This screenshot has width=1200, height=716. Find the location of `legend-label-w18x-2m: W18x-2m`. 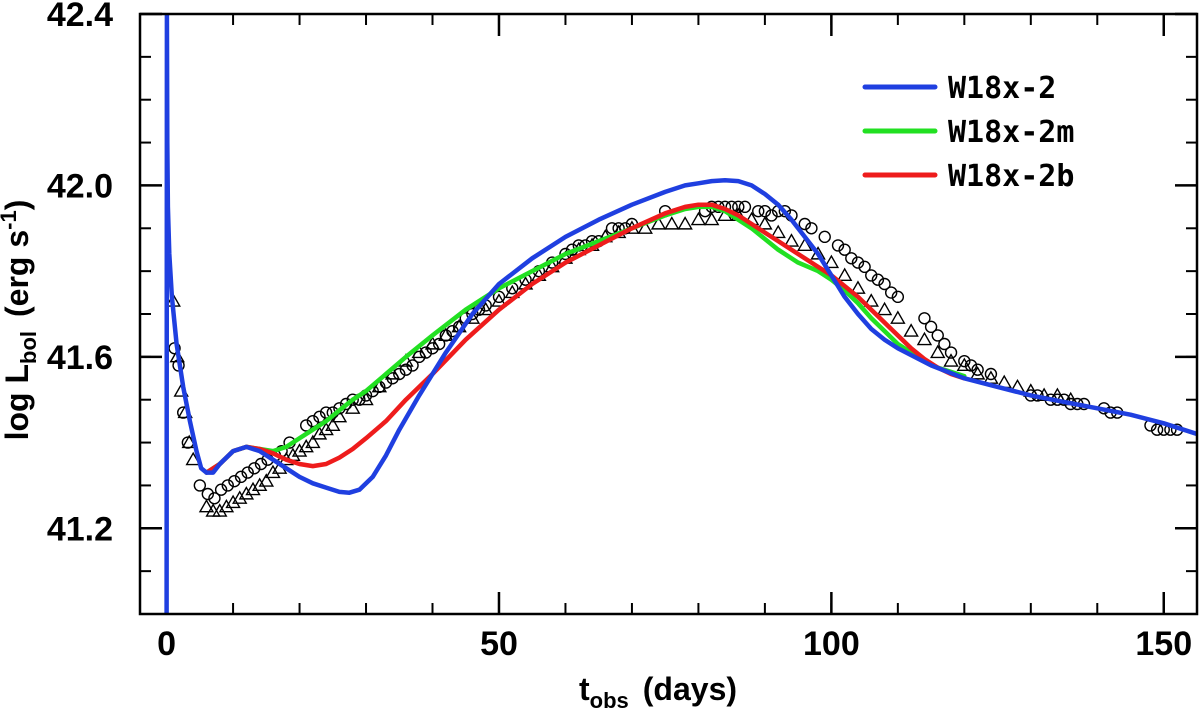

legend-label-w18x-2m: W18x-2m is located at coordinates (1011, 132).